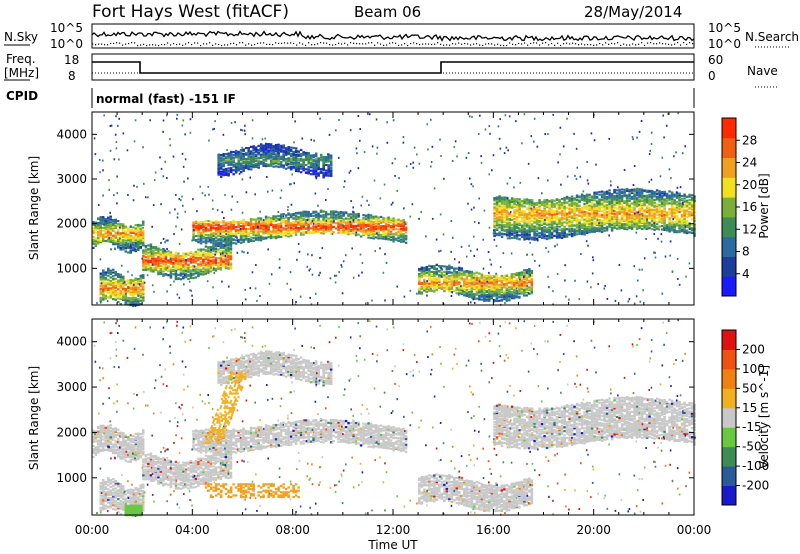  I want to click on cpid-strip: CPID normal (fast) -151 IF, so click(350, 98).